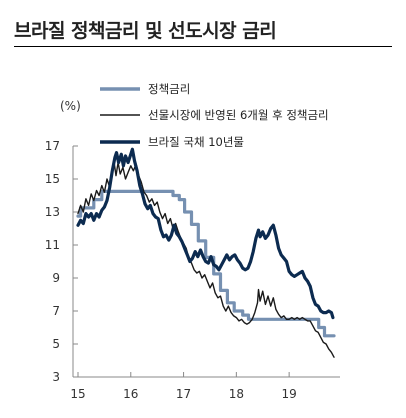 Image resolution: width=406 pixels, height=418 pixels. Describe the element at coordinates (52, 245) in the screenshot. I see `y-tick-label: 11` at that location.